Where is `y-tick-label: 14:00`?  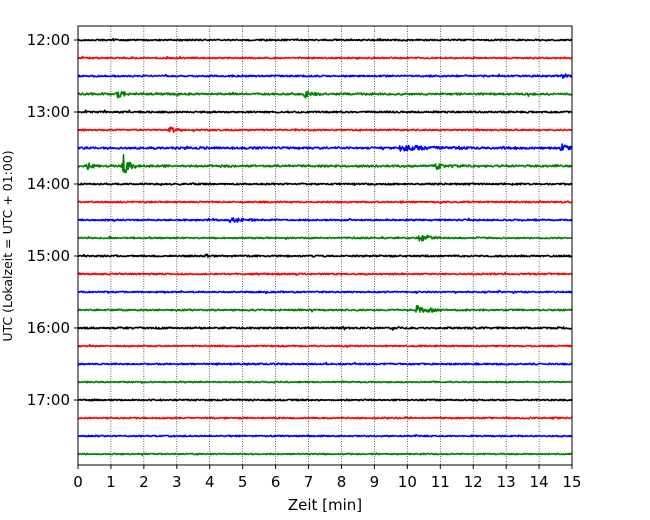 y-tick-label: 14:00 is located at coordinates (48, 184).